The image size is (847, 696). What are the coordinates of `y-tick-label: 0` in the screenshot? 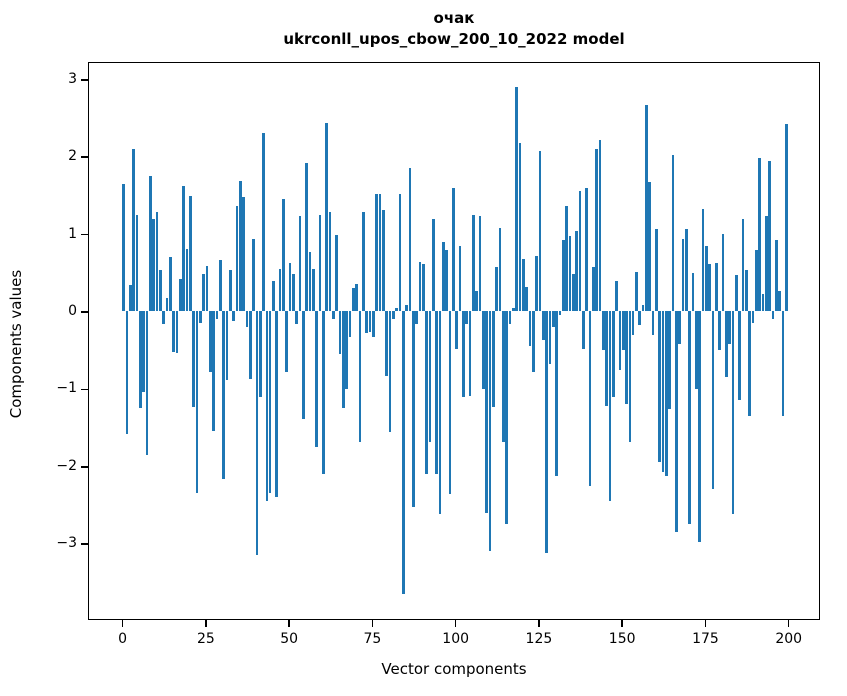 It's located at (72, 310).